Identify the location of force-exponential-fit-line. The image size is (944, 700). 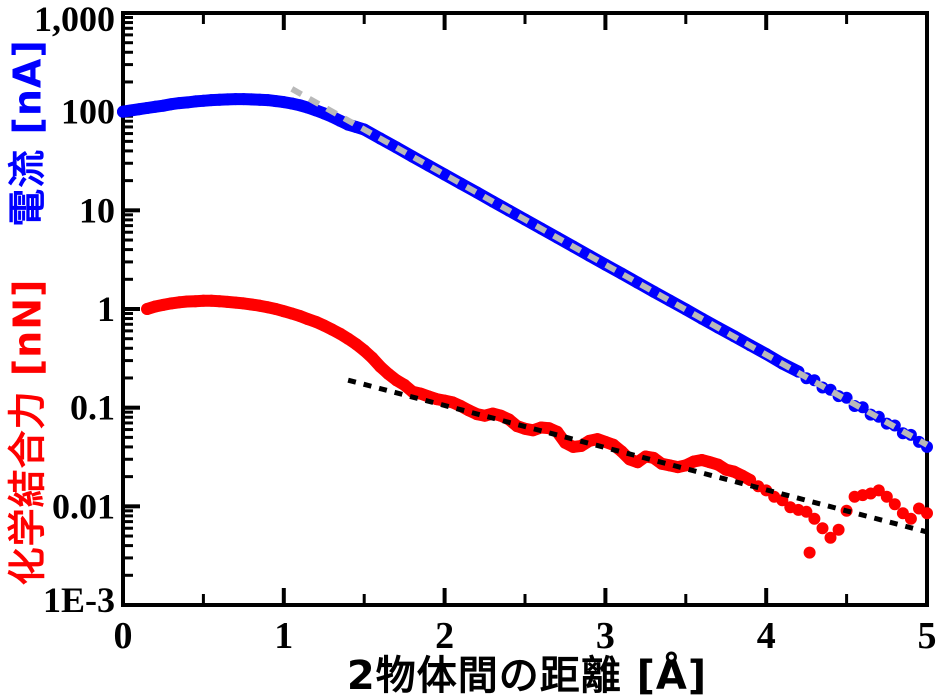
(637, 456).